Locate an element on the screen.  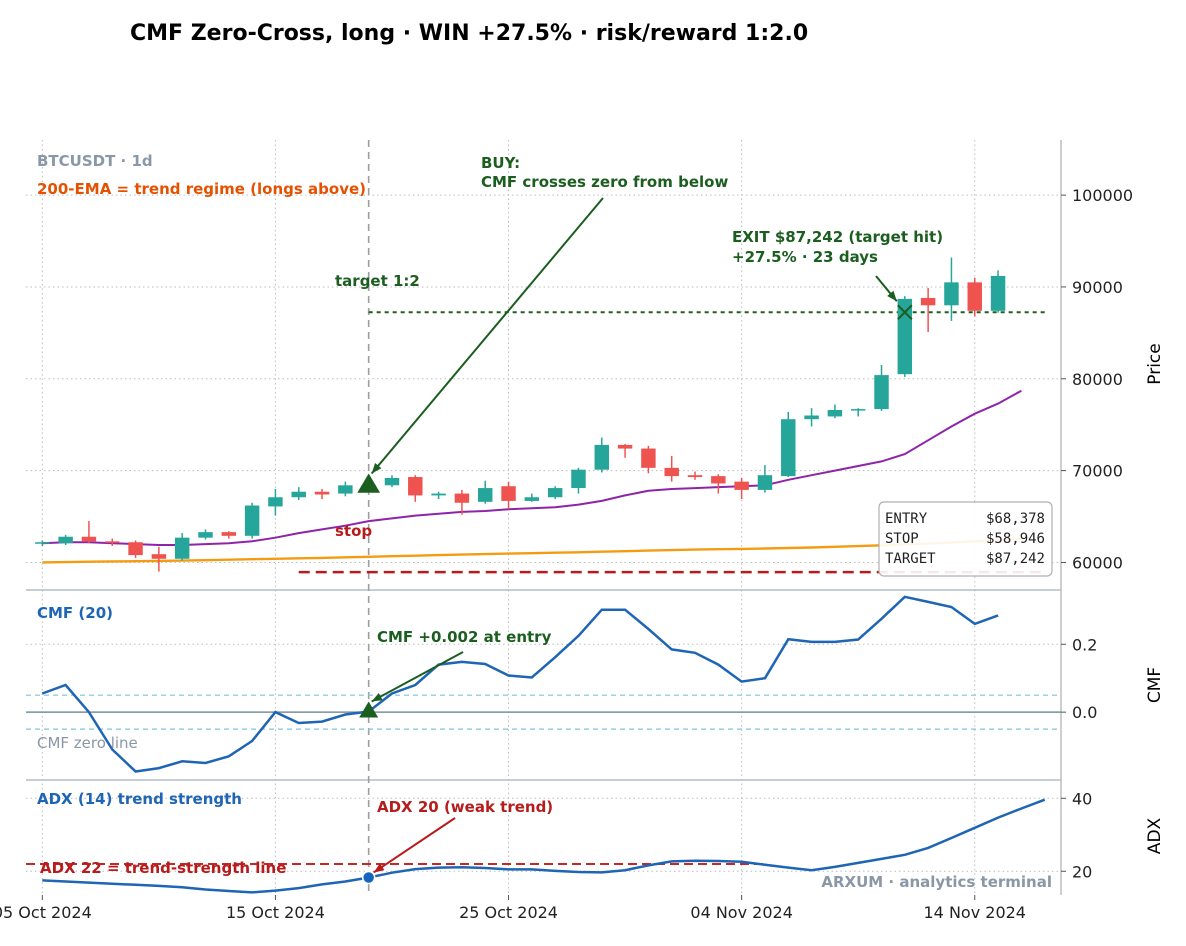
adx-series is located at coordinates (544, 846).